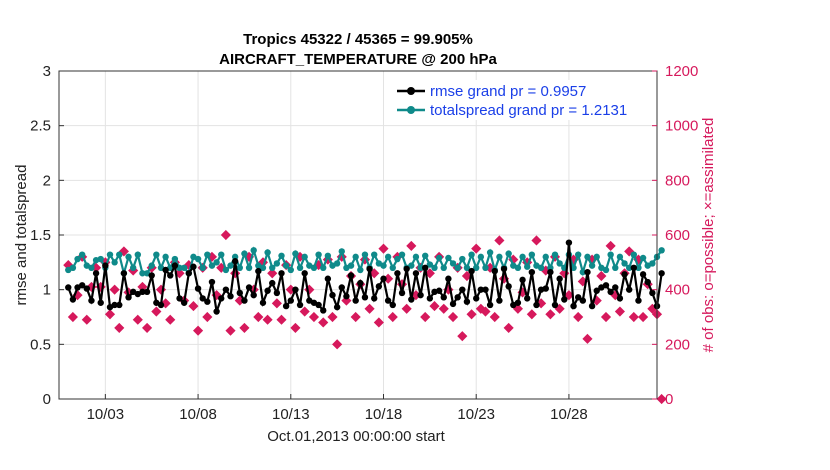 Image resolution: width=830 pixels, height=470 pixels. What do you see at coordinates (40, 344) in the screenshot?
I see `y-left-tick-label: 0.5` at bounding box center [40, 344].